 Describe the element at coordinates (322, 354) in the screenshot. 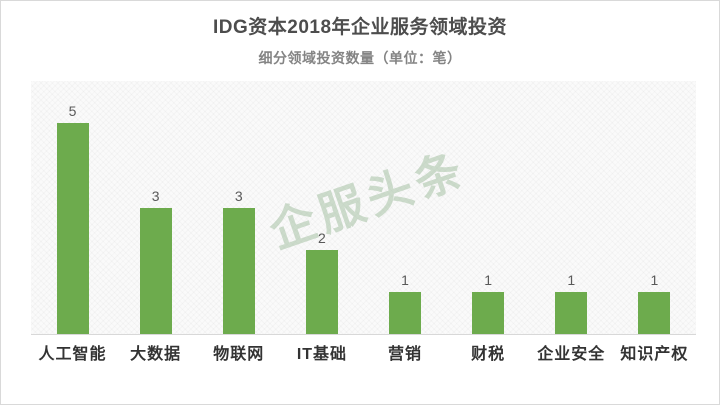

I see `category-label: IT基础` at that location.